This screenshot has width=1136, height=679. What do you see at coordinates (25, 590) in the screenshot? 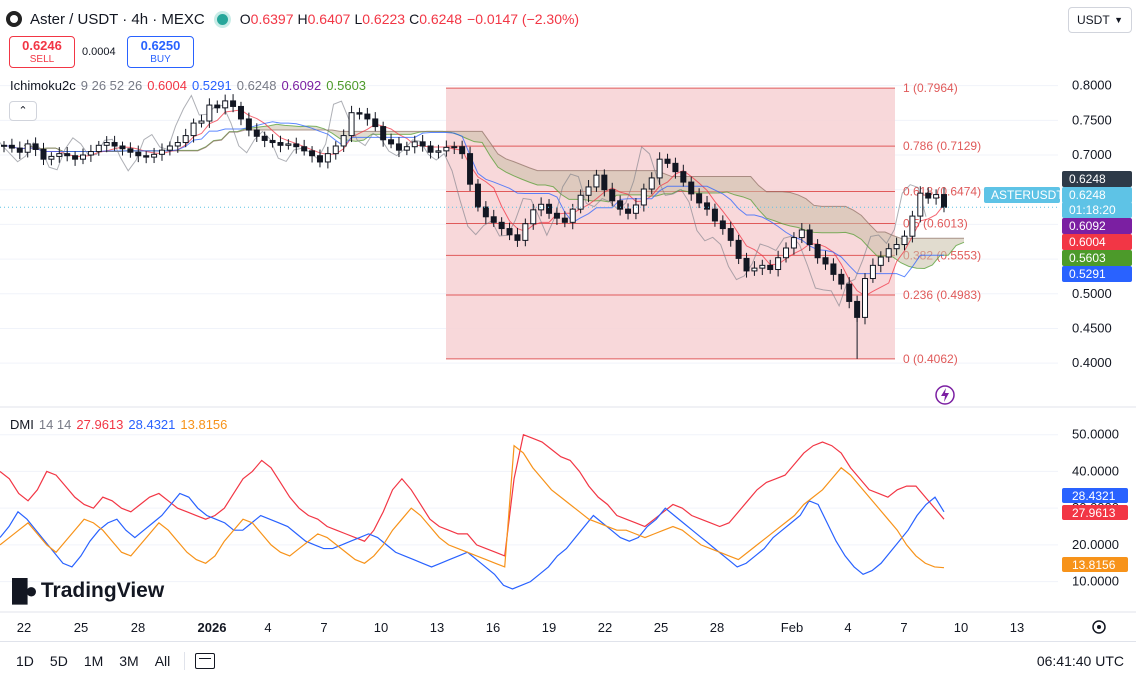
I see `tradingview-mark-icon: █●` at bounding box center [25, 590].